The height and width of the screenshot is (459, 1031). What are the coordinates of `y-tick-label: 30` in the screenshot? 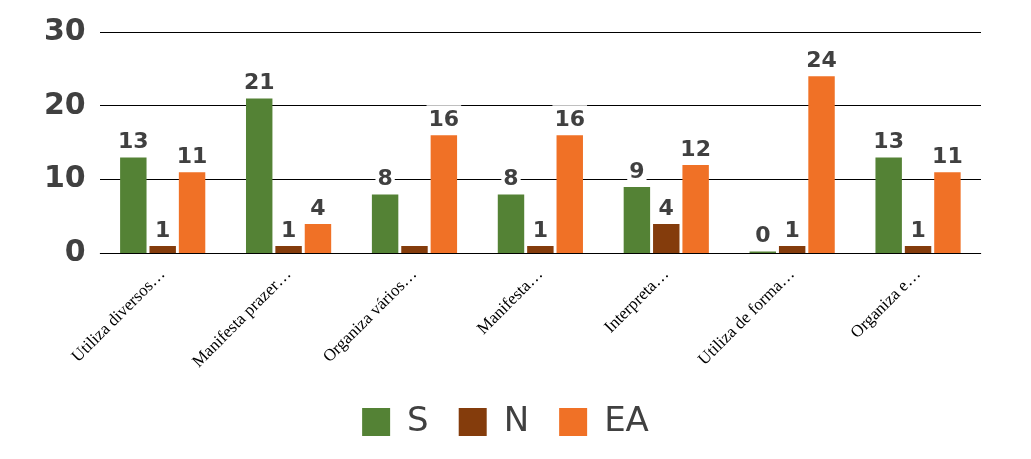 It's located at (65, 29).